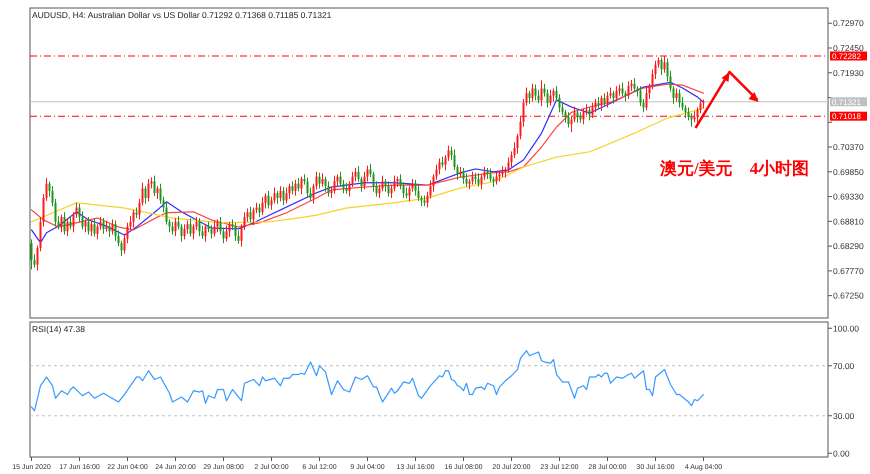  Describe the element at coordinates (848, 295) in the screenshot. I see `y-tick-label: 0.67250` at that location.